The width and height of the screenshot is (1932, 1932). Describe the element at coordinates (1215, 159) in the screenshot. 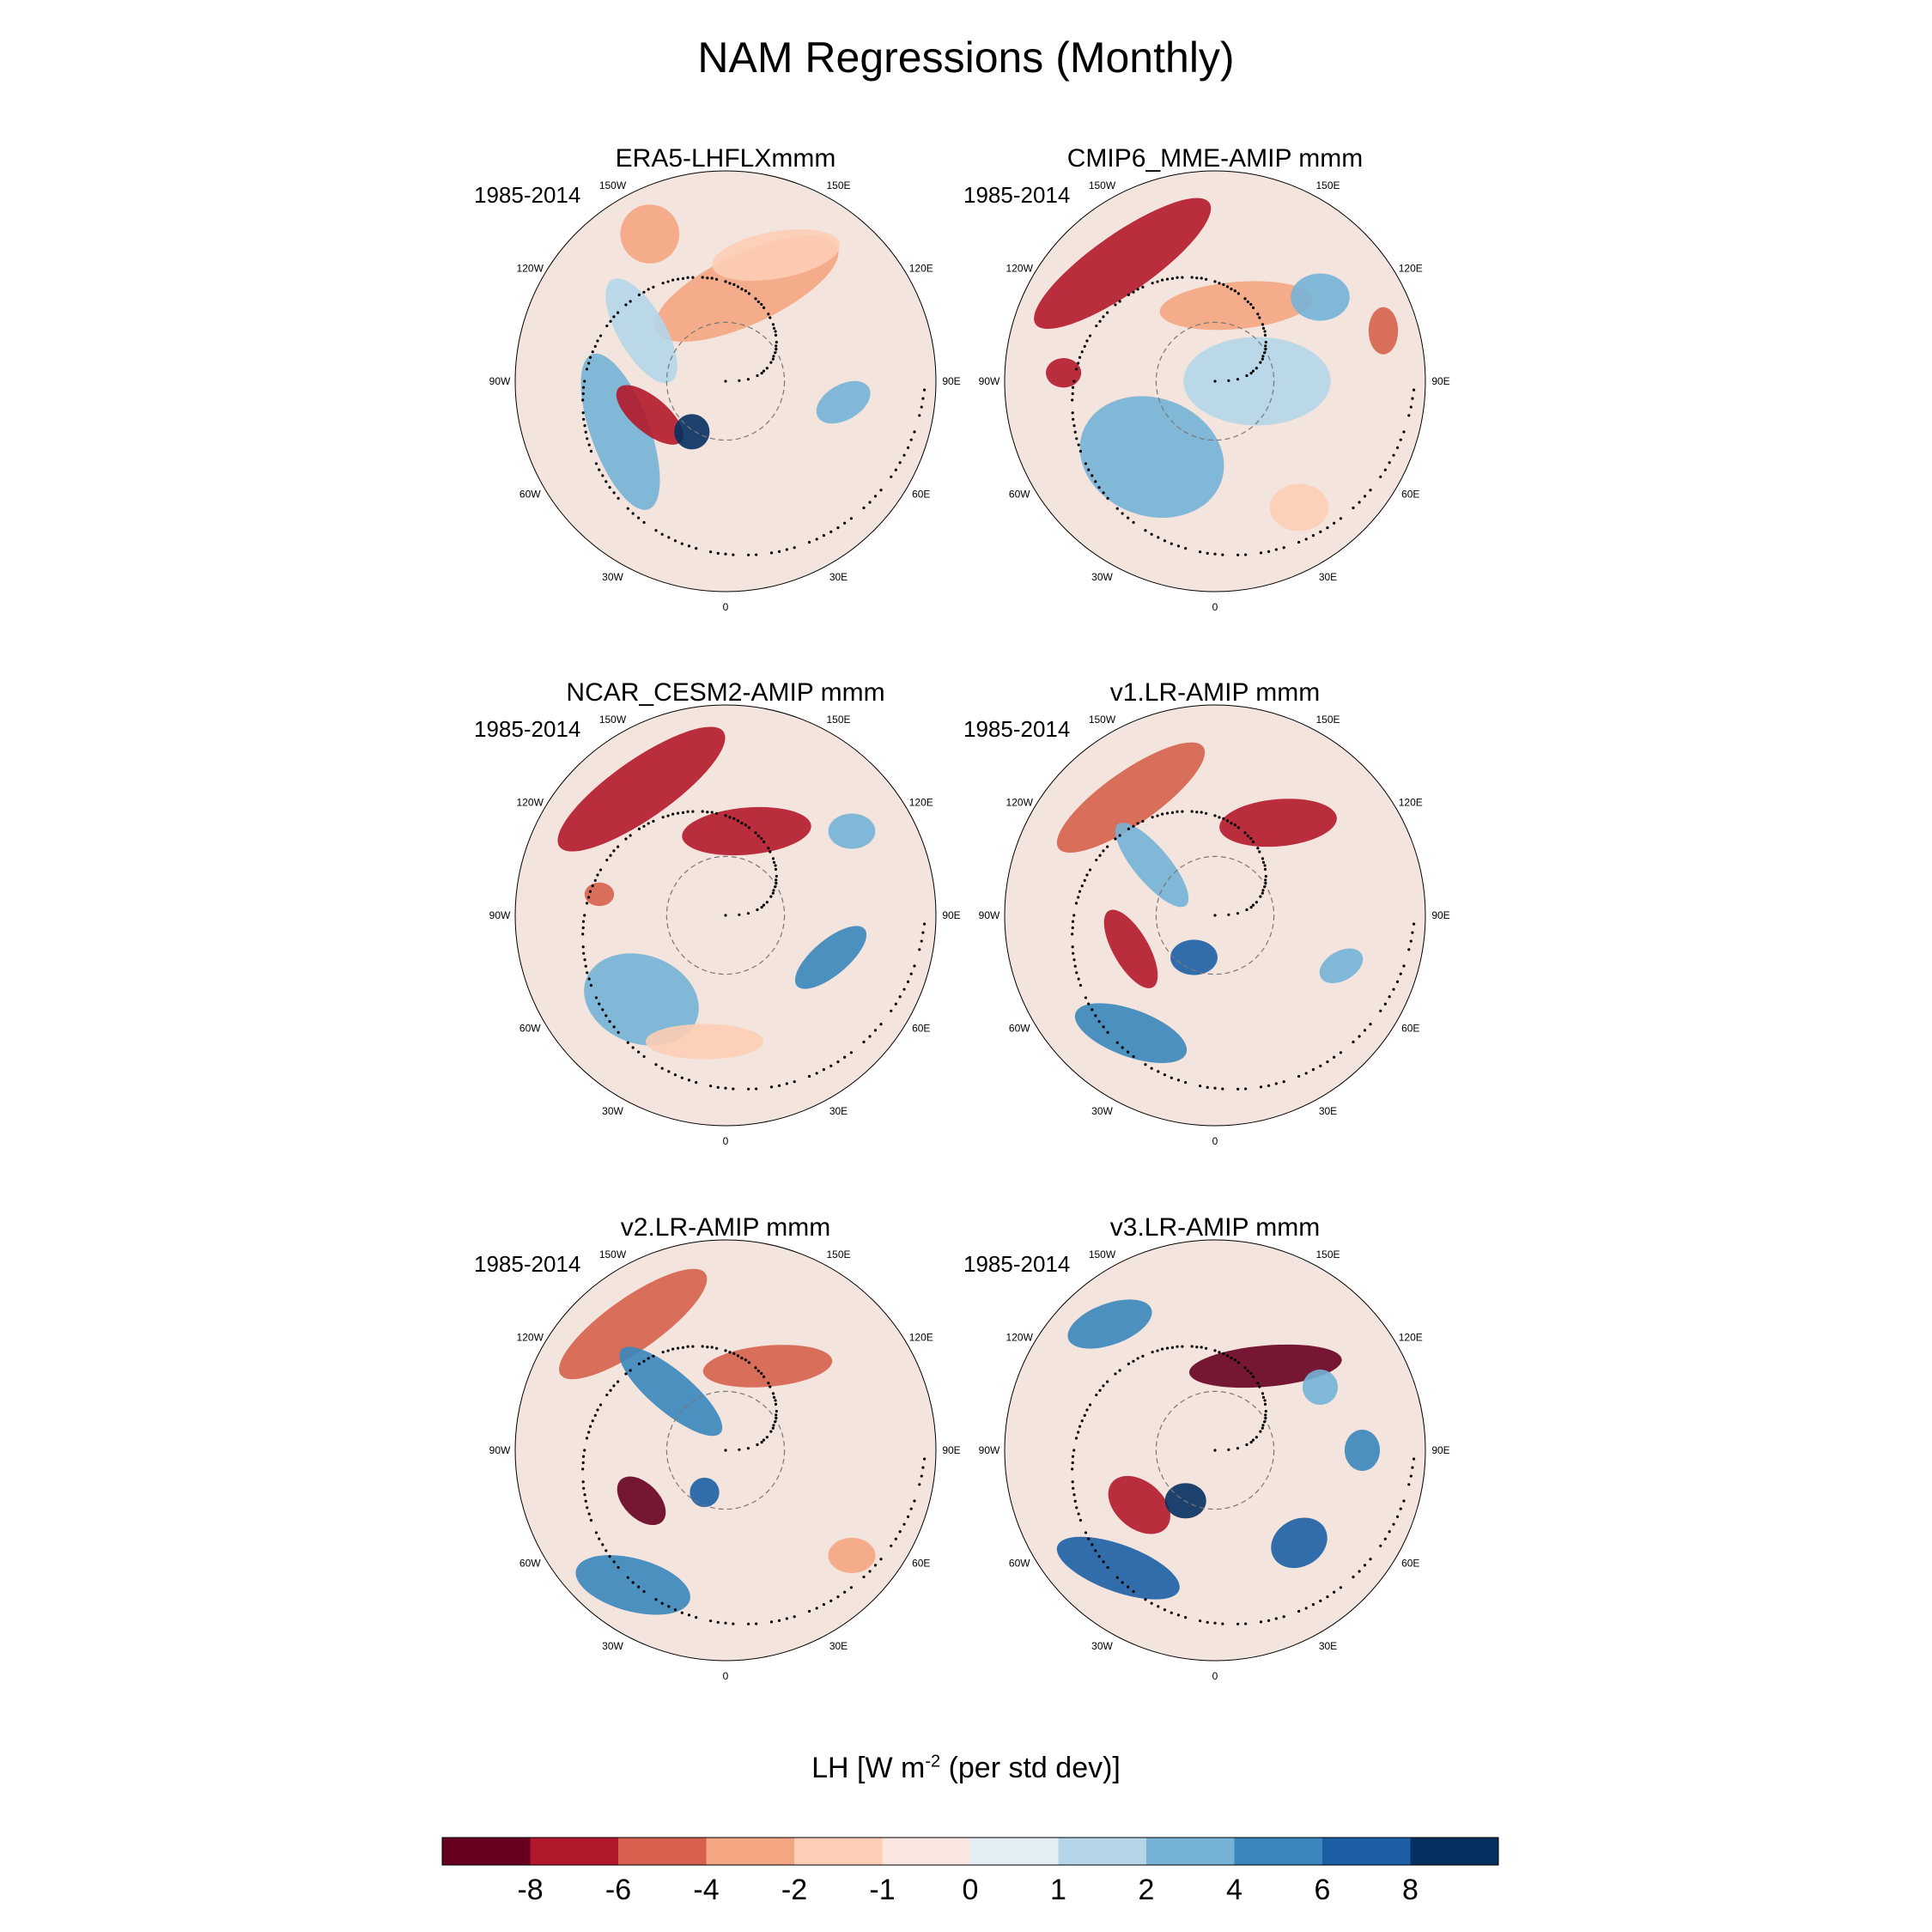

I see `panel-title: CMIP6_MME-AMIP mmm` at that location.